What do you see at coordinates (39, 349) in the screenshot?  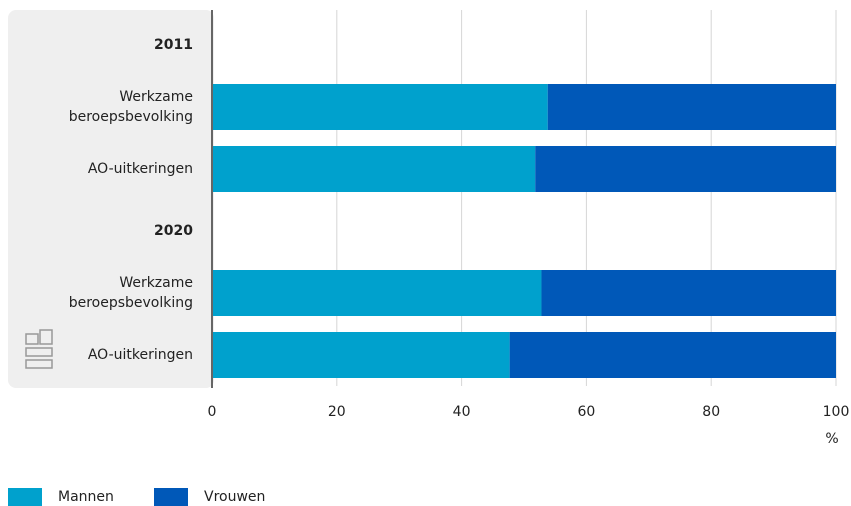 I see `logo` at bounding box center [39, 349].